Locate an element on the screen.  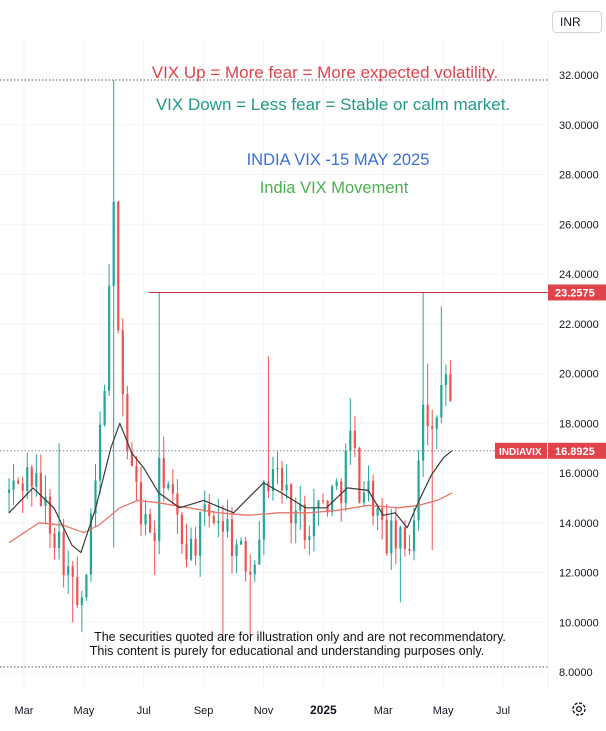
x-axis: Mar May Jul Sep Nov 2025 Mar May Jul is located at coordinates (263, 710).